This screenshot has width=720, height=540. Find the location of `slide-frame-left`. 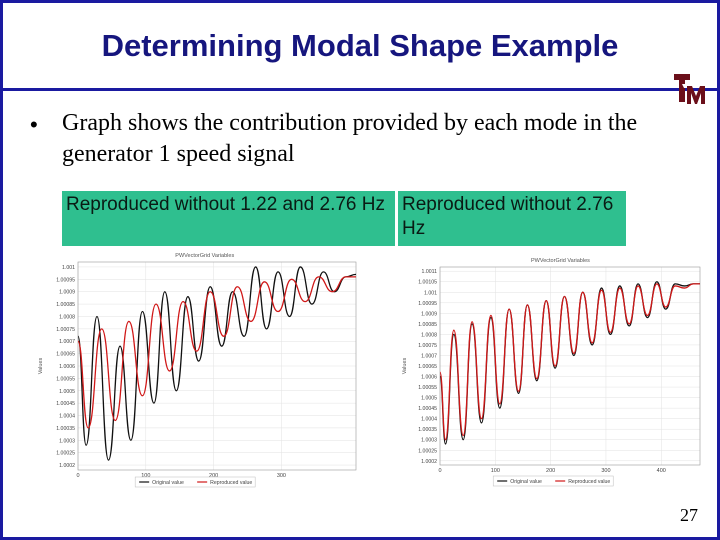

slide-frame-left is located at coordinates (1, 270).